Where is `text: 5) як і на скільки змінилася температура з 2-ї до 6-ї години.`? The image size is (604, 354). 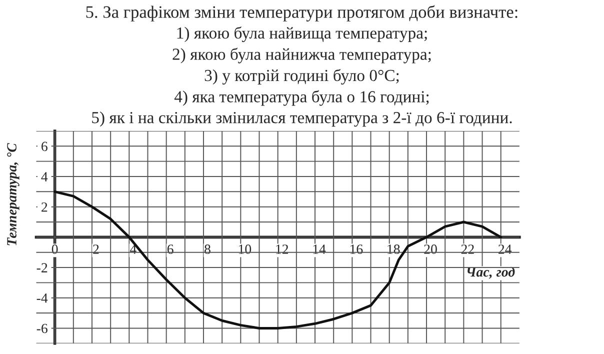
text: 5) як і на скільки змінилася температура з 2-ї до 6-ї години. is located at coordinates (302, 119).